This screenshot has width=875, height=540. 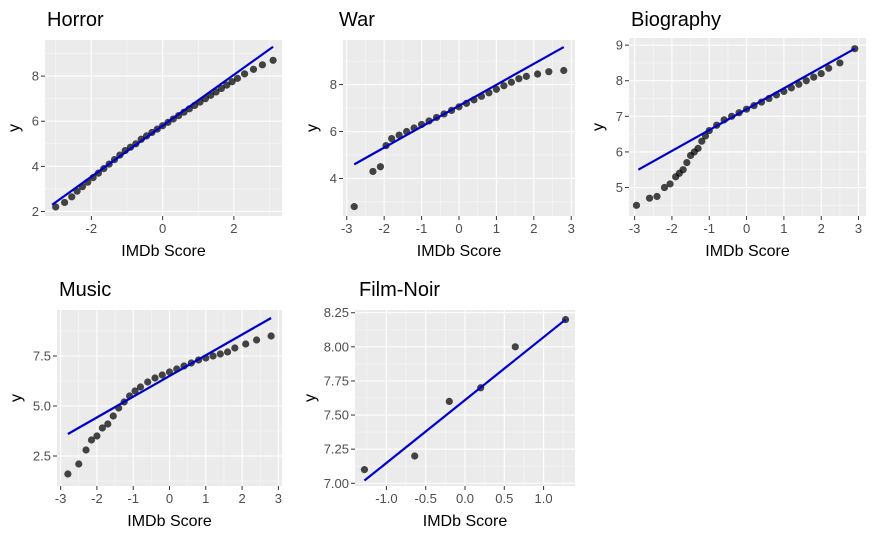 What do you see at coordinates (399, 290) in the screenshot?
I see `panel-title: Film-Noir` at bounding box center [399, 290].